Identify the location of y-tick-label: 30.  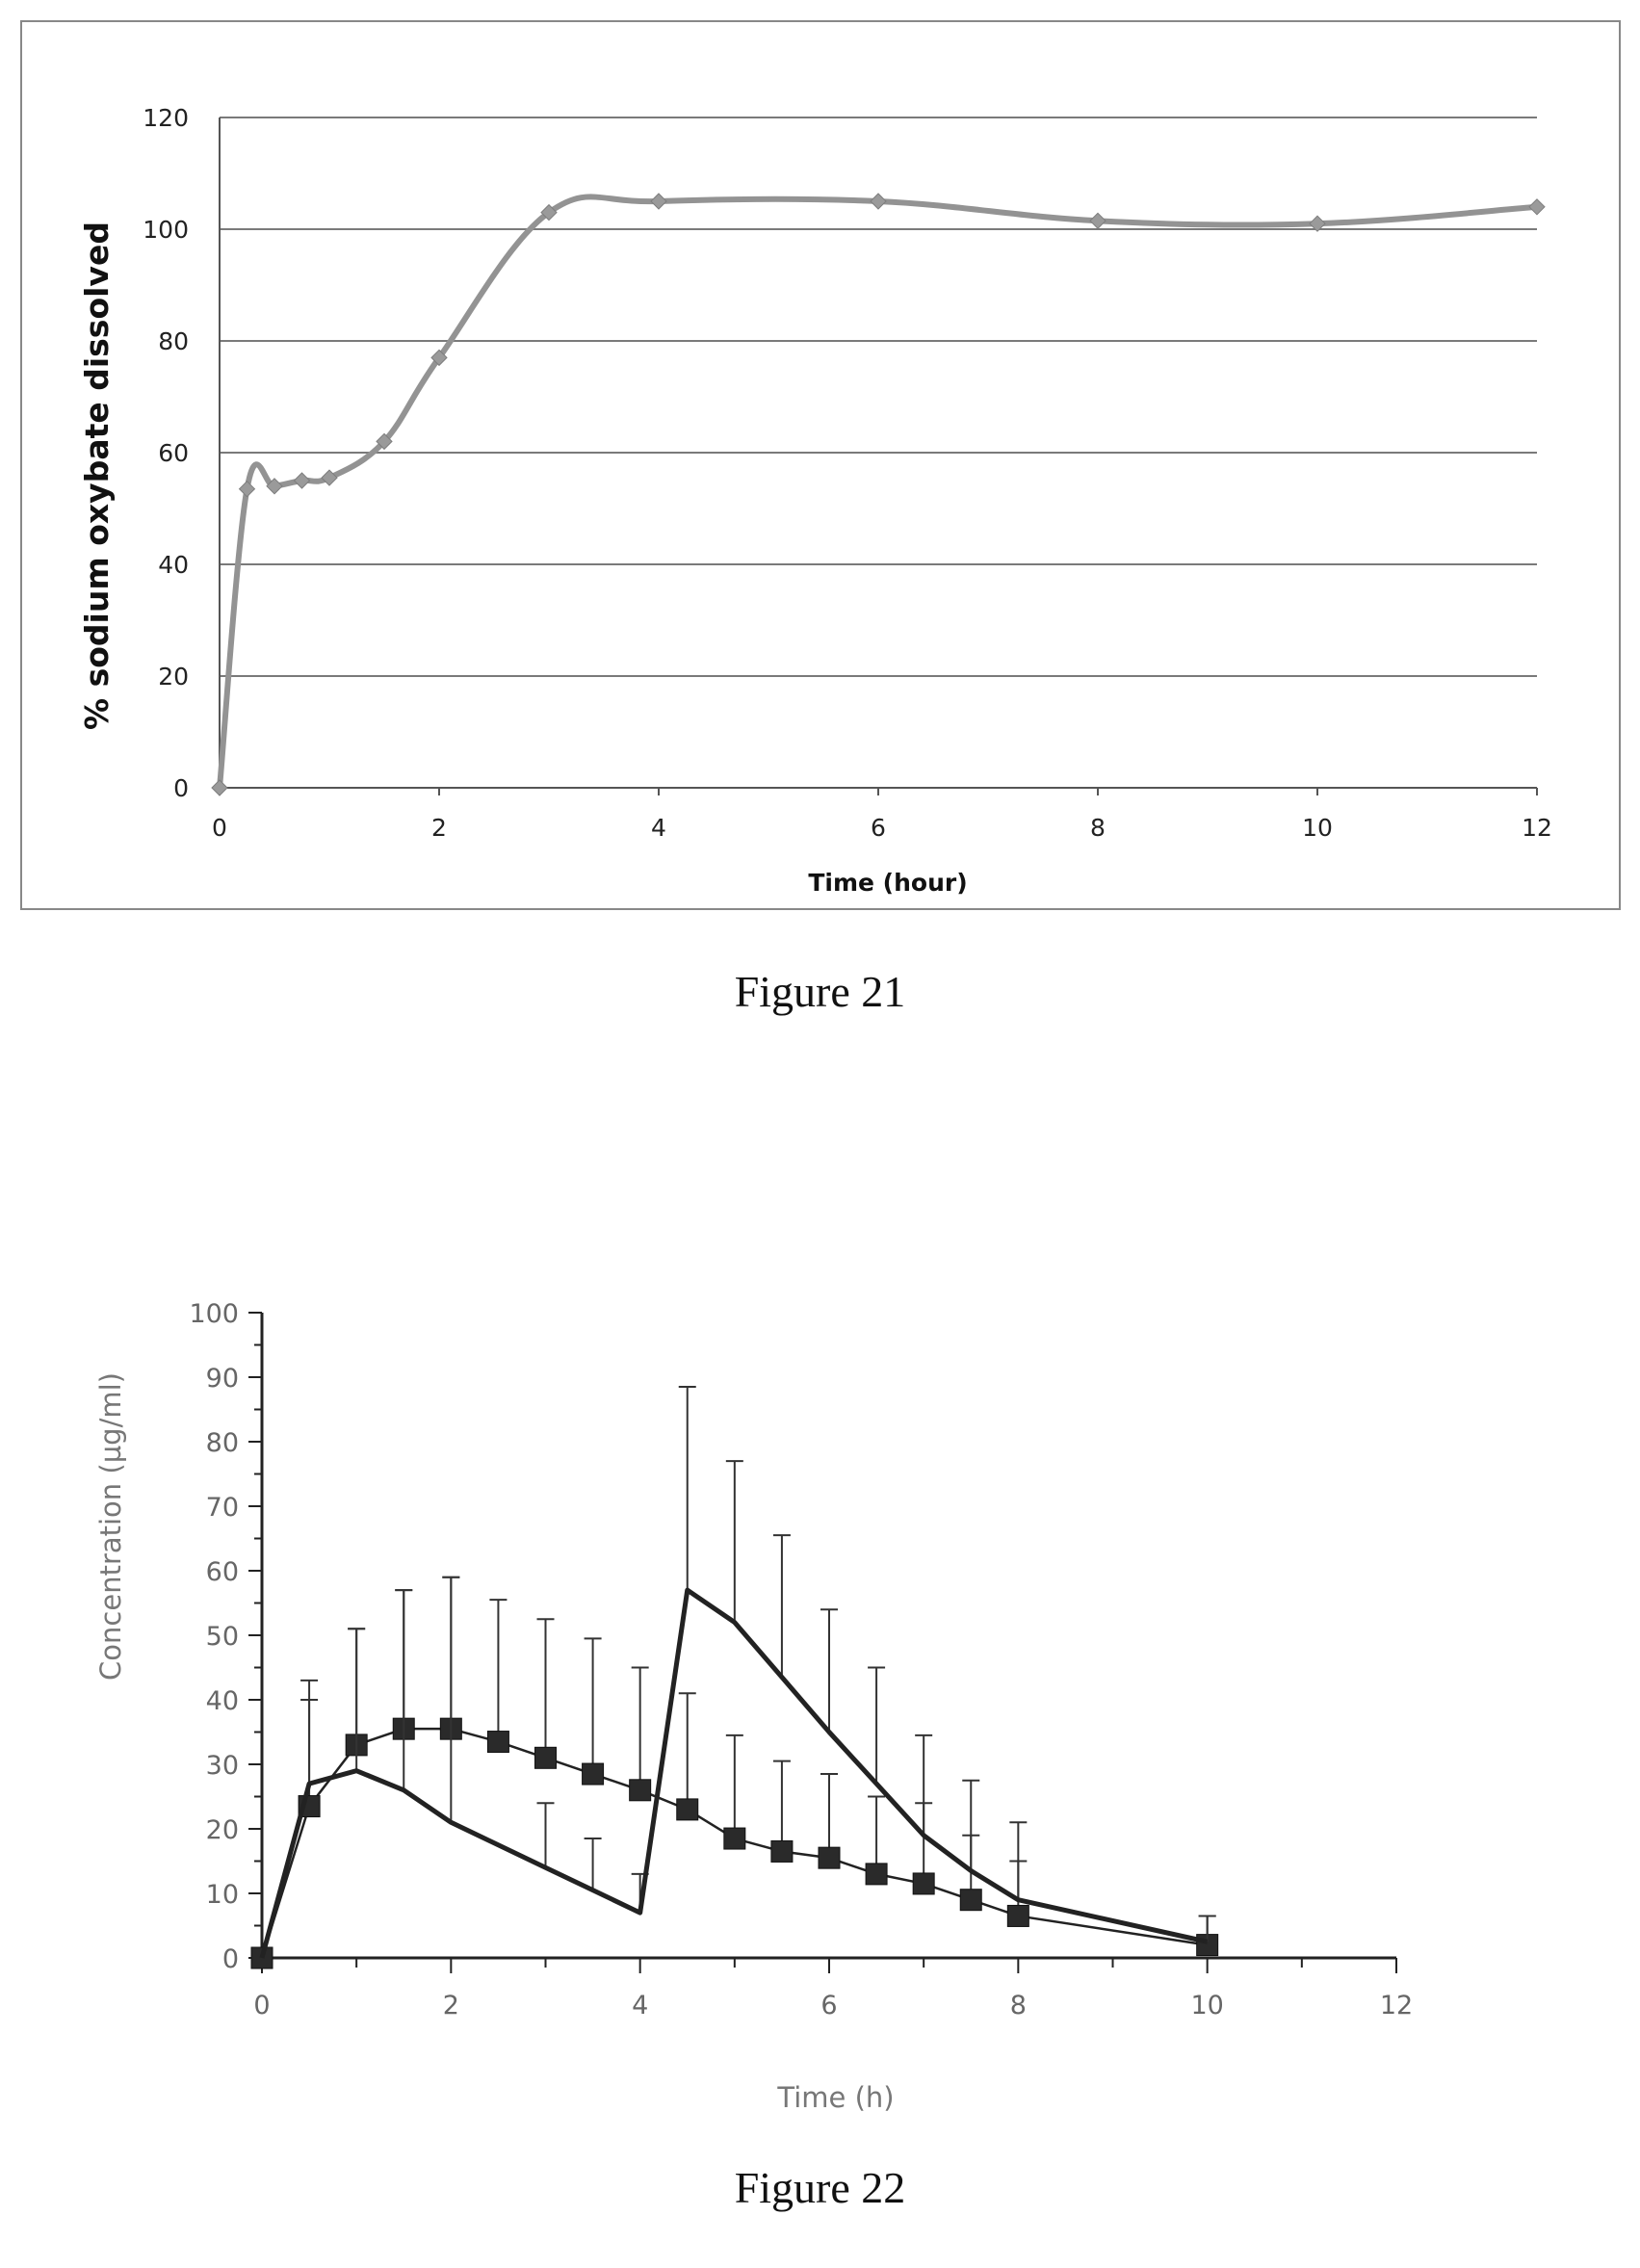
(222, 1766).